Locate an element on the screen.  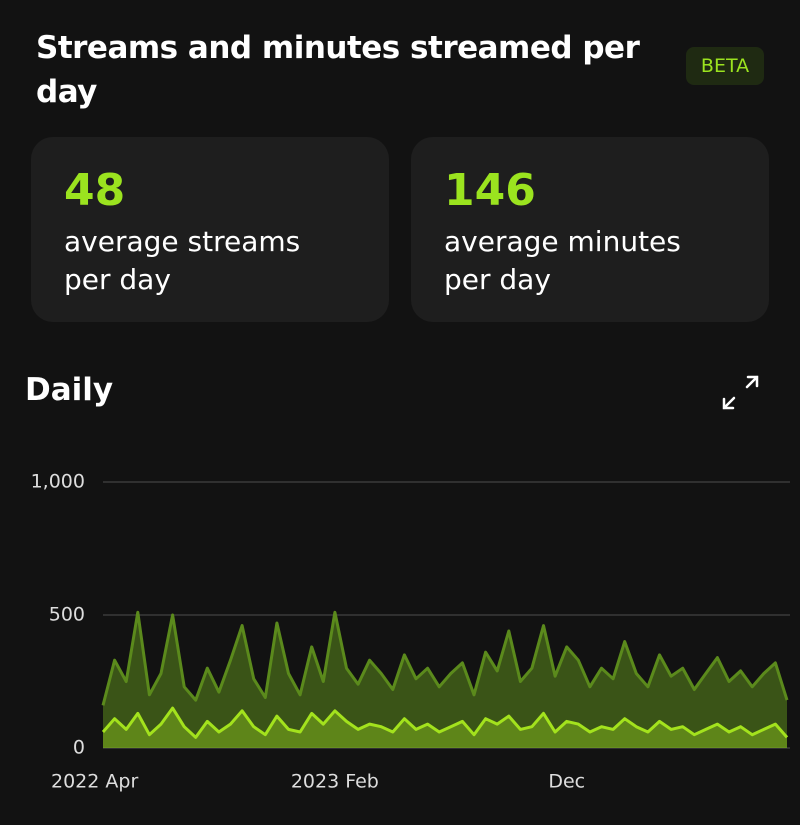
stat-card: 48 average streams per day is located at coordinates (210, 229).